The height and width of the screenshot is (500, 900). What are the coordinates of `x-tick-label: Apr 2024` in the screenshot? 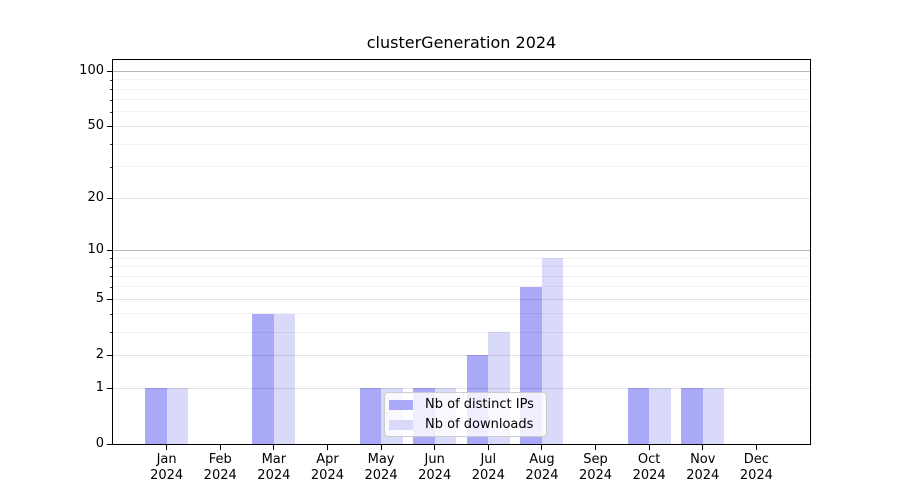 It's located at (327, 467).